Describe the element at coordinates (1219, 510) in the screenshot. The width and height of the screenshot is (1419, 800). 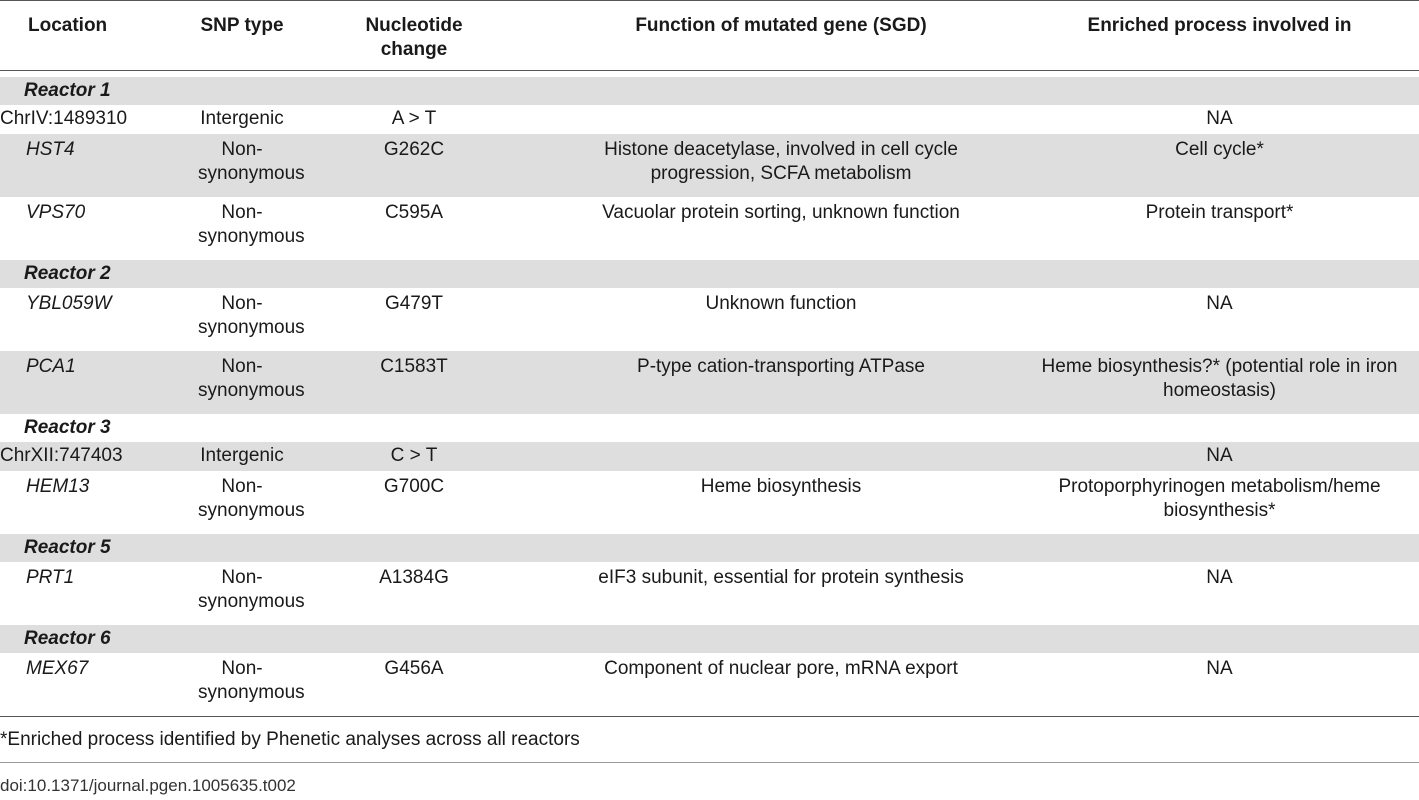
I see `process-line2: biosynthesis*` at that location.